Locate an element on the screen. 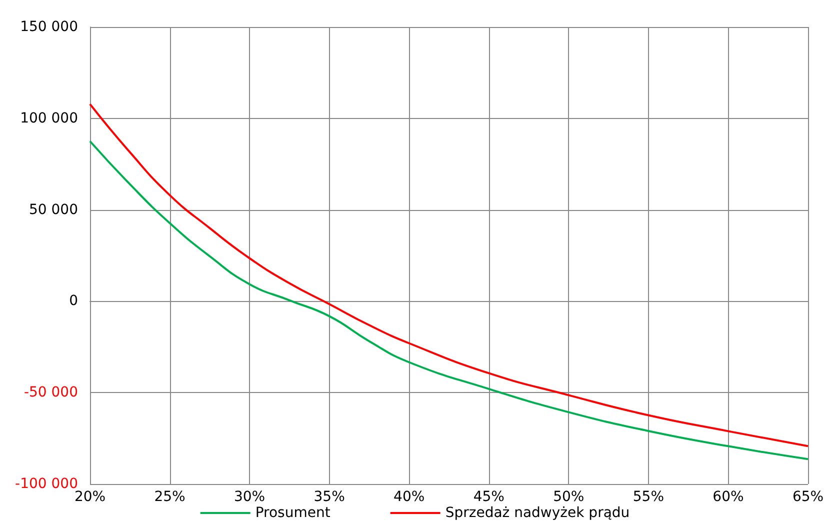 This screenshot has height=529, width=830. x-tick-label: 60% is located at coordinates (728, 497).